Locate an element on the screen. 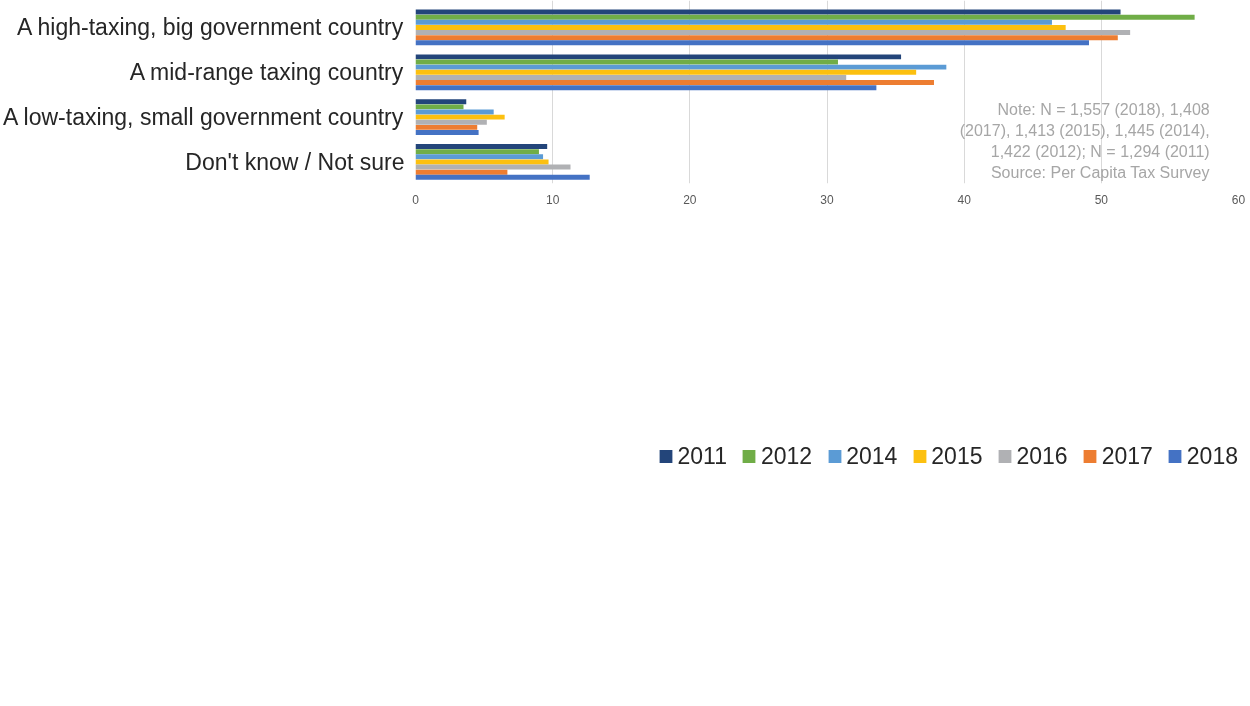  legend-label: 2011 is located at coordinates (702, 456).